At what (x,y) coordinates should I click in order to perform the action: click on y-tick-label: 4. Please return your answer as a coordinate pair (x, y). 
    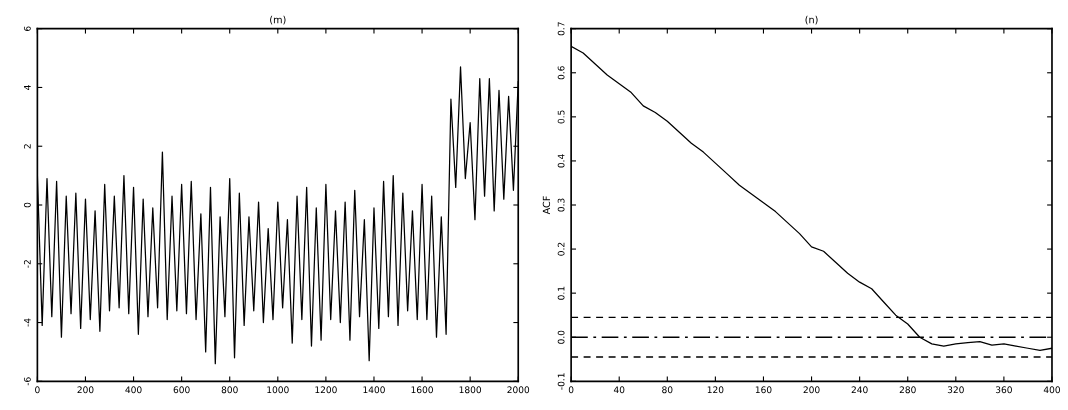
    Looking at the image, I should click on (27, 87).